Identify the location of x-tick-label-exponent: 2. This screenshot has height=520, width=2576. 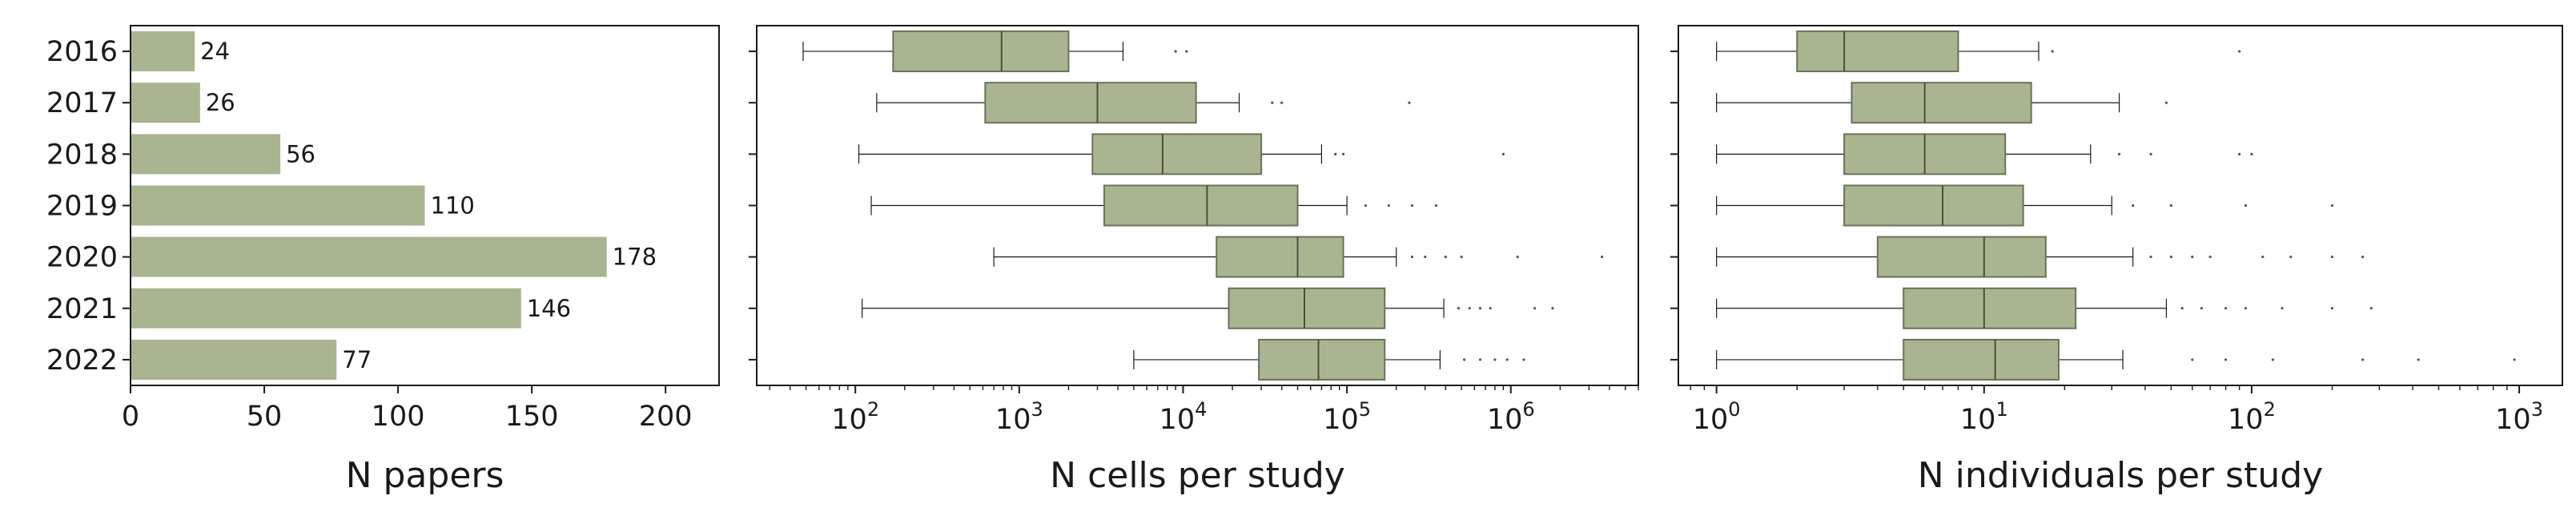
(2270, 409).